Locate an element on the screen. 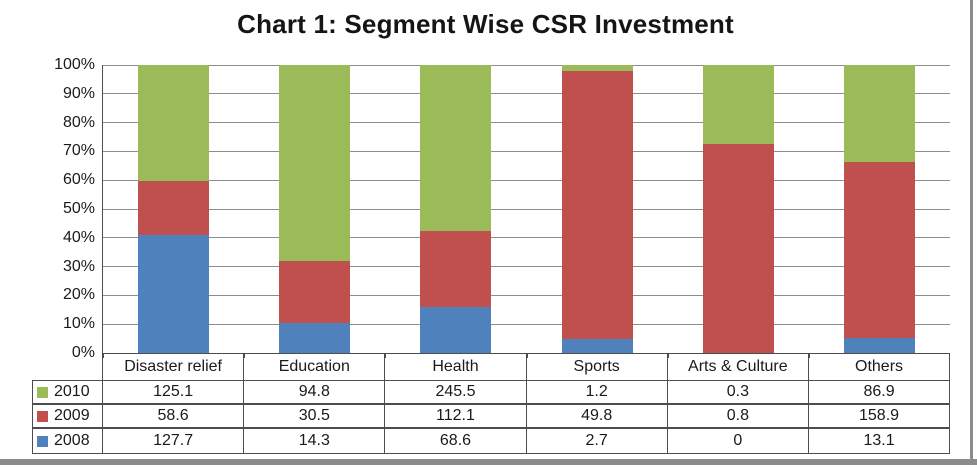  table-value-cell: 127.7 is located at coordinates (174, 441).